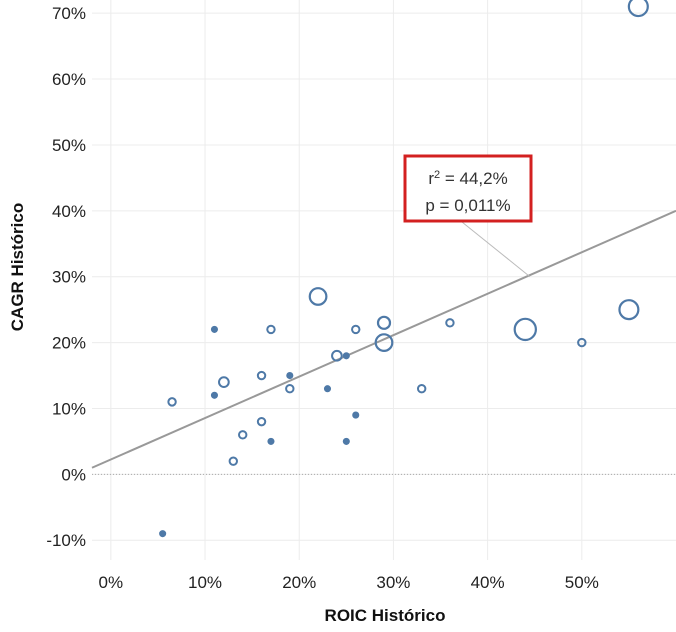 The height and width of the screenshot is (632, 676). Describe the element at coordinates (17, 267) in the screenshot. I see `y-axis-title: CAGR Histórico` at that location.